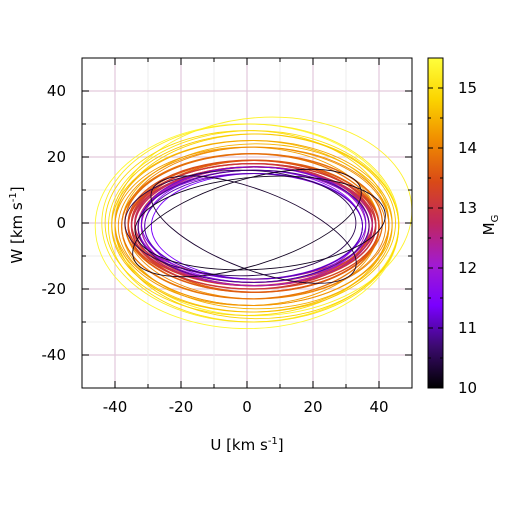 The height and width of the screenshot is (517, 512). I want to click on y-tick-label: -40, so click(54, 355).